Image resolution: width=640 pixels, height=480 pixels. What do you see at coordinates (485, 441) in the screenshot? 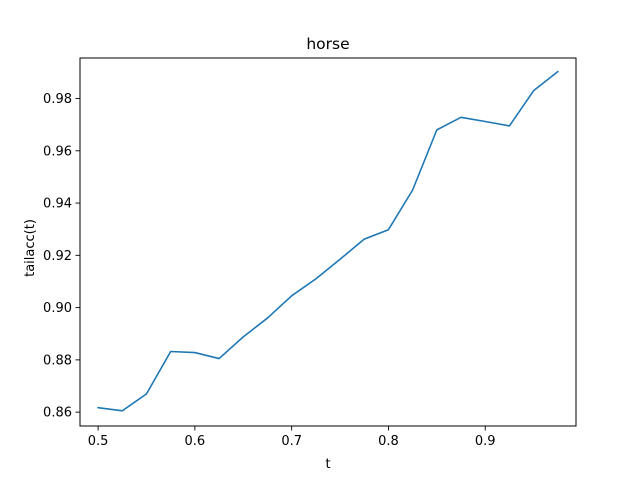
I see `x-tick-label: 0.9` at bounding box center [485, 441].